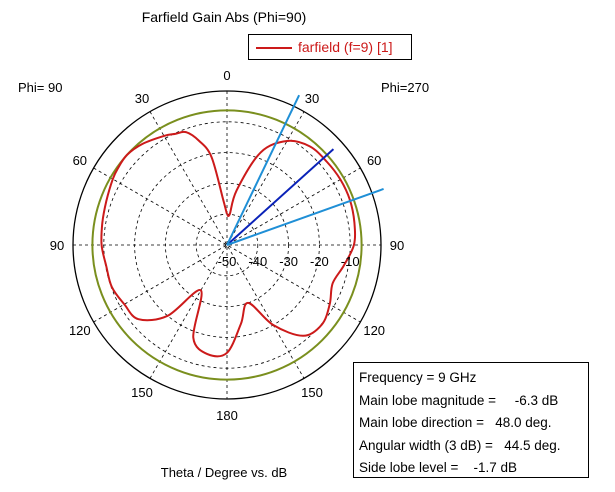 The width and height of the screenshot is (615, 492). I want to click on radial-tick-label: -30, so click(288, 261).